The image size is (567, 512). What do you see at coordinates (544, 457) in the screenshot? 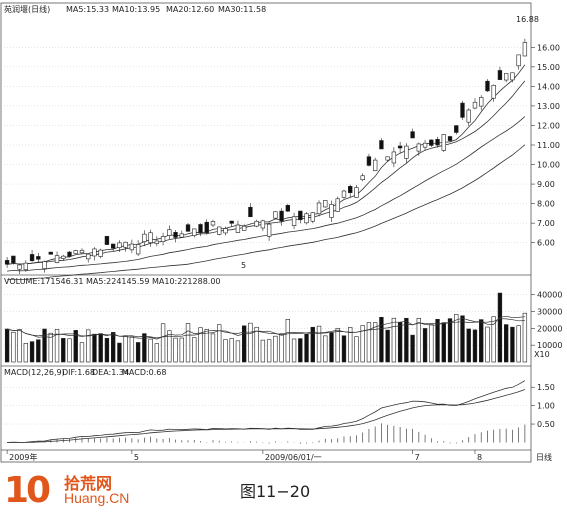
I see `x-axis-right-label: 日线` at bounding box center [544, 457].